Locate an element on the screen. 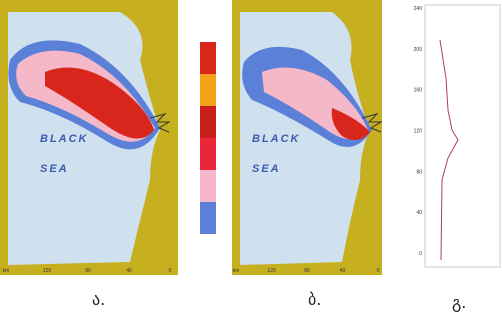  panel-label: ბ. is located at coordinates (314, 299).